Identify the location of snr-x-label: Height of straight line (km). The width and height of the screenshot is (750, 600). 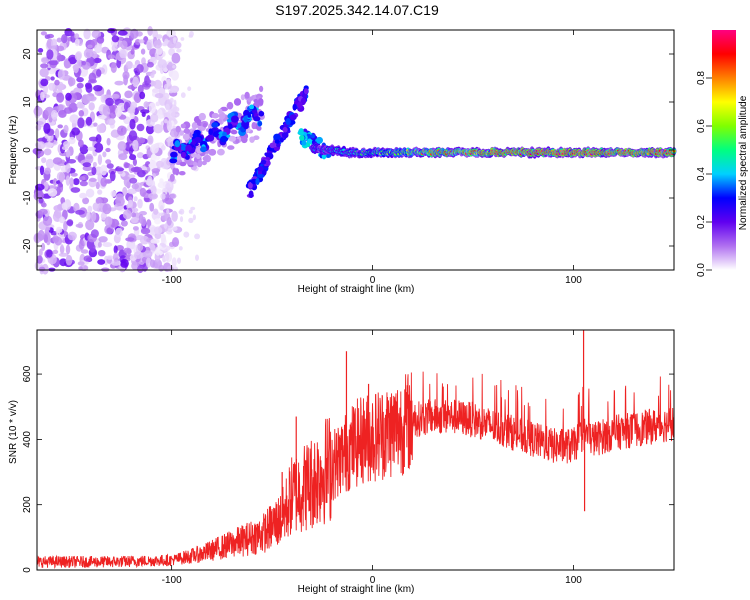
(356, 589).